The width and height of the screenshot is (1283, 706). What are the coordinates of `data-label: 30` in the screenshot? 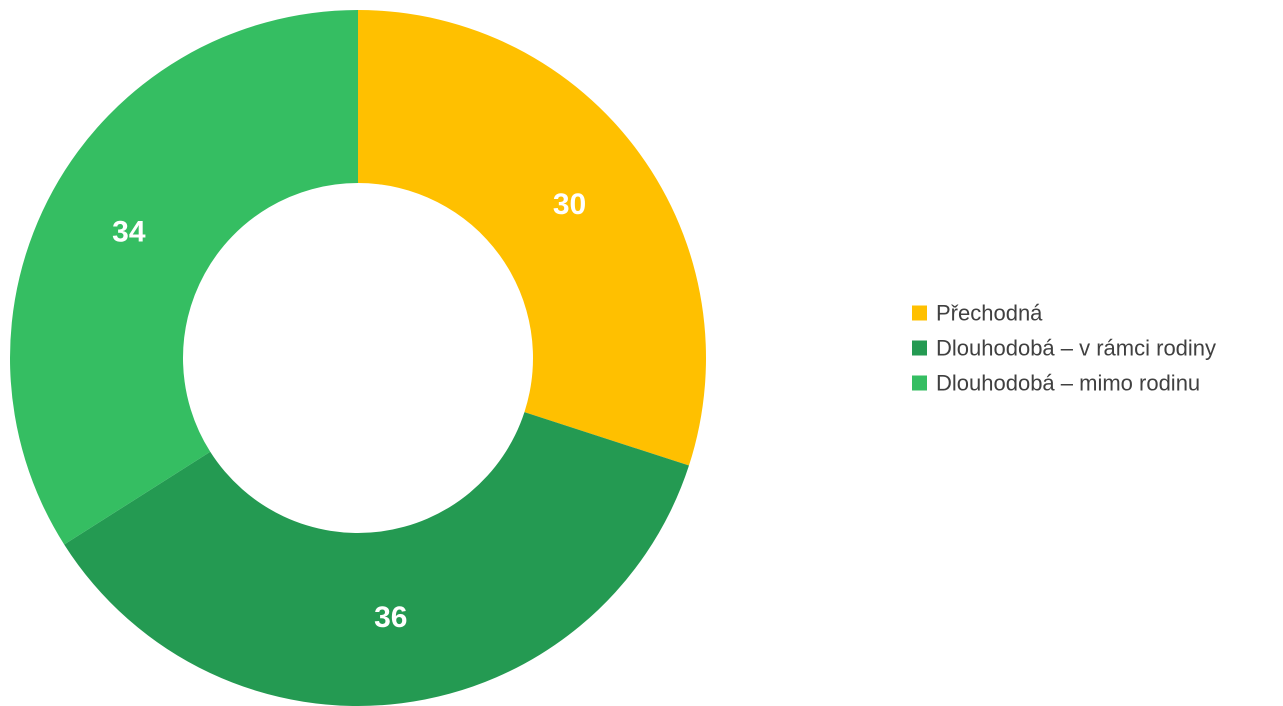 It's located at (569, 204).